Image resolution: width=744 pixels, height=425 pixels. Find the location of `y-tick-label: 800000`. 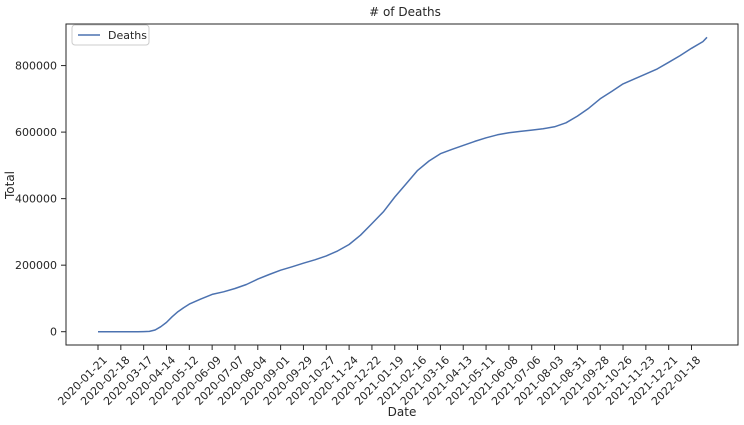

y-tick-label: 800000 is located at coordinates (36, 66).